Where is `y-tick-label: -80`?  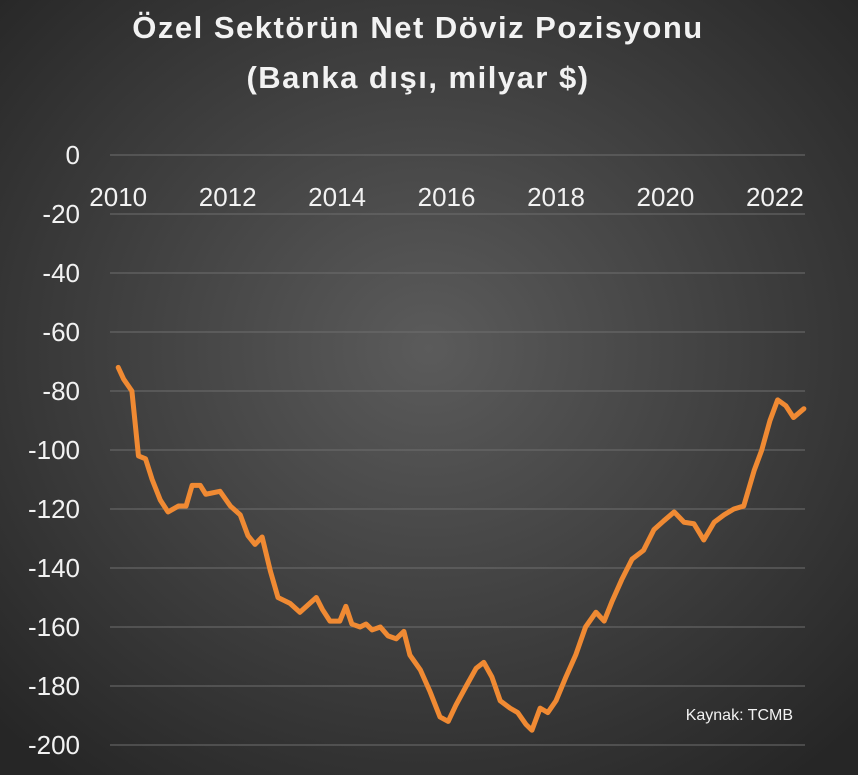
y-tick-label: -80 is located at coordinates (61, 391).